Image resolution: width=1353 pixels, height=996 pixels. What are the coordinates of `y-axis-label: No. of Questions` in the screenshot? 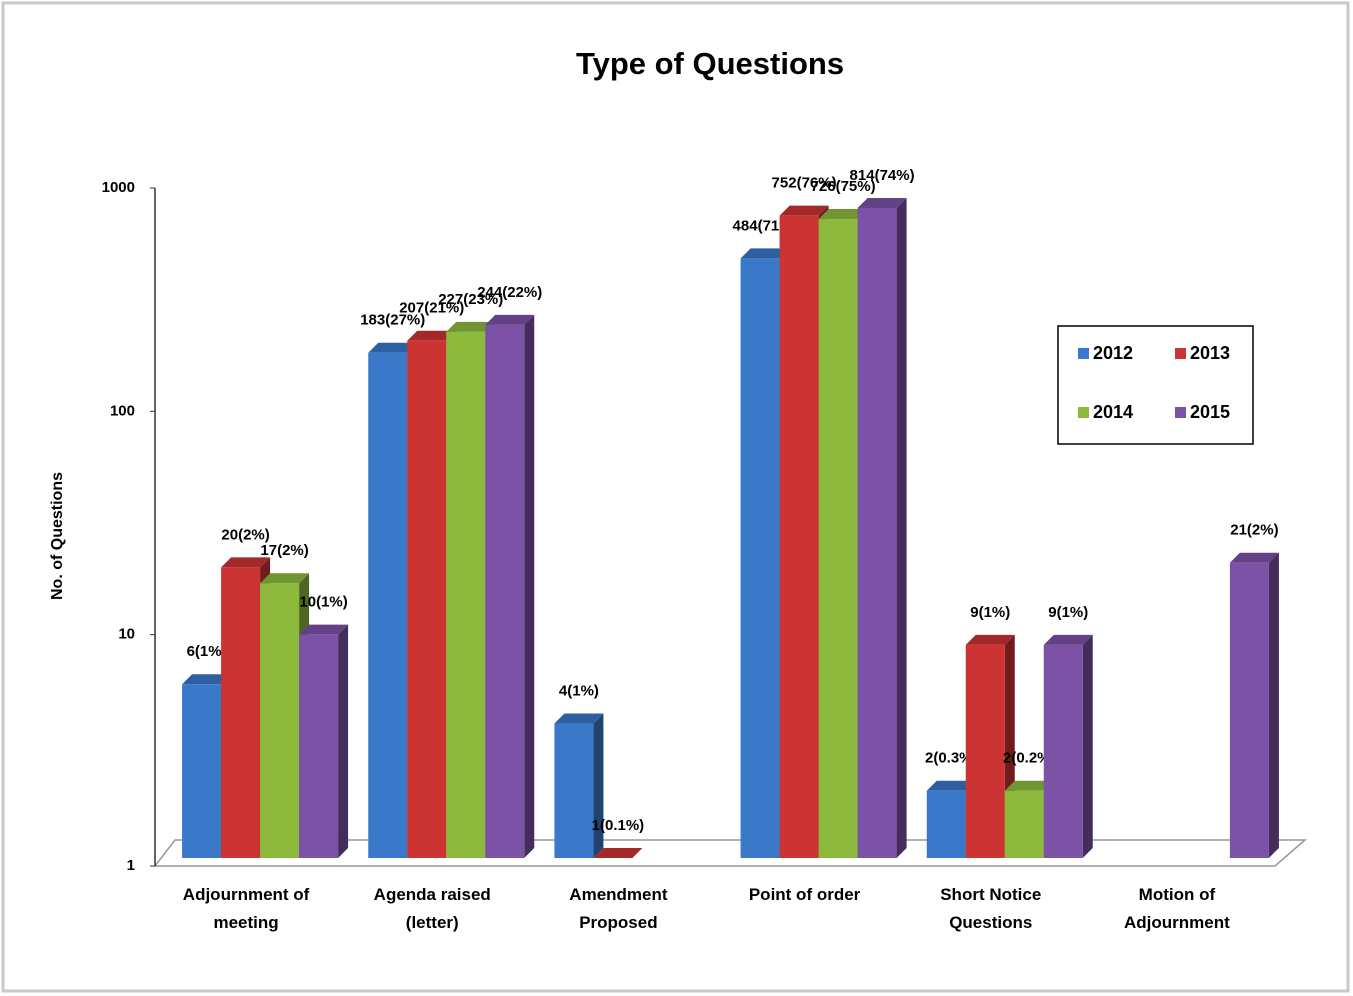 It's located at (57, 536).